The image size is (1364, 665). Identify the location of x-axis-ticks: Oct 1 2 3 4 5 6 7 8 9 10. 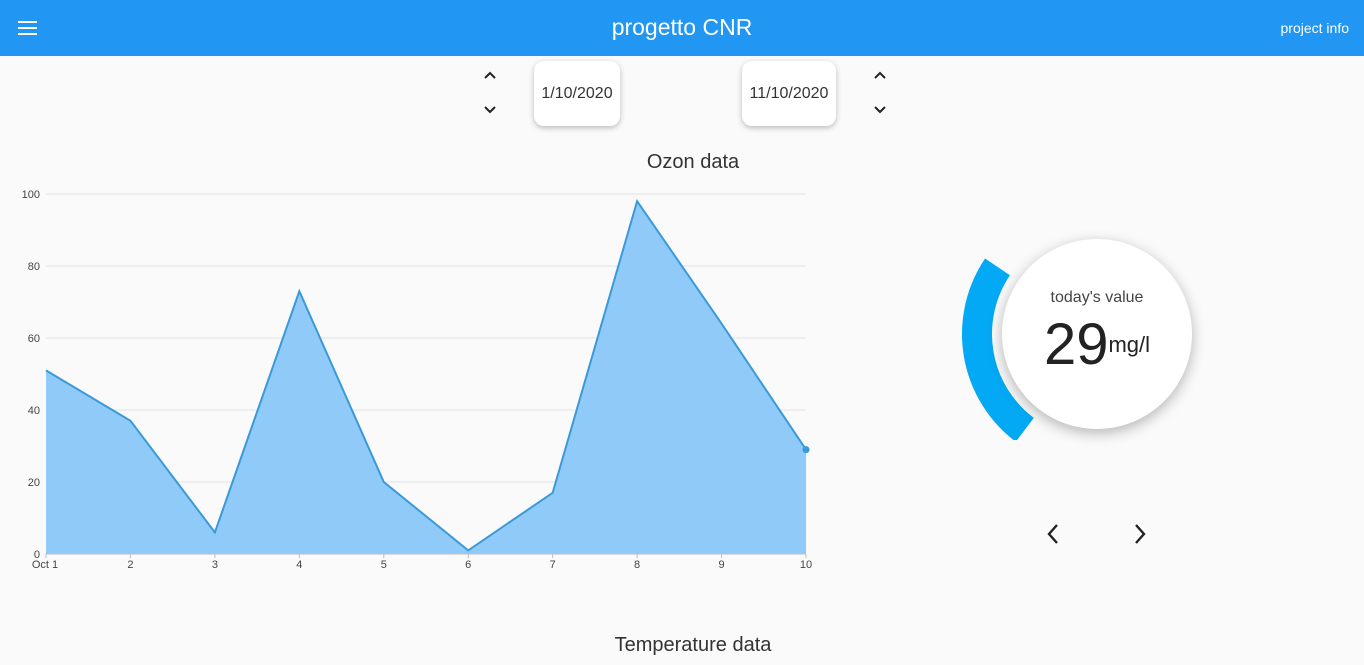
(422, 562).